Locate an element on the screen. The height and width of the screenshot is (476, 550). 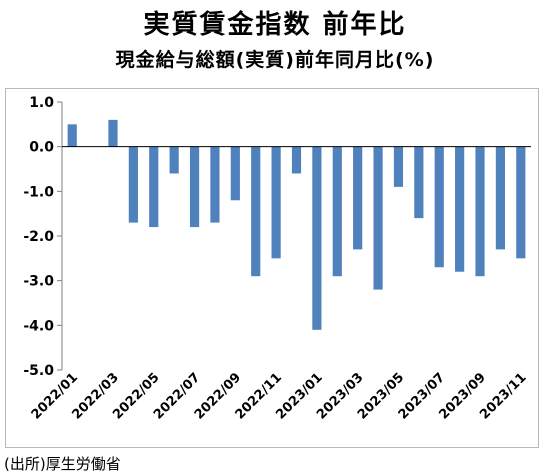
bar-2022/10 is located at coordinates (256, 211).